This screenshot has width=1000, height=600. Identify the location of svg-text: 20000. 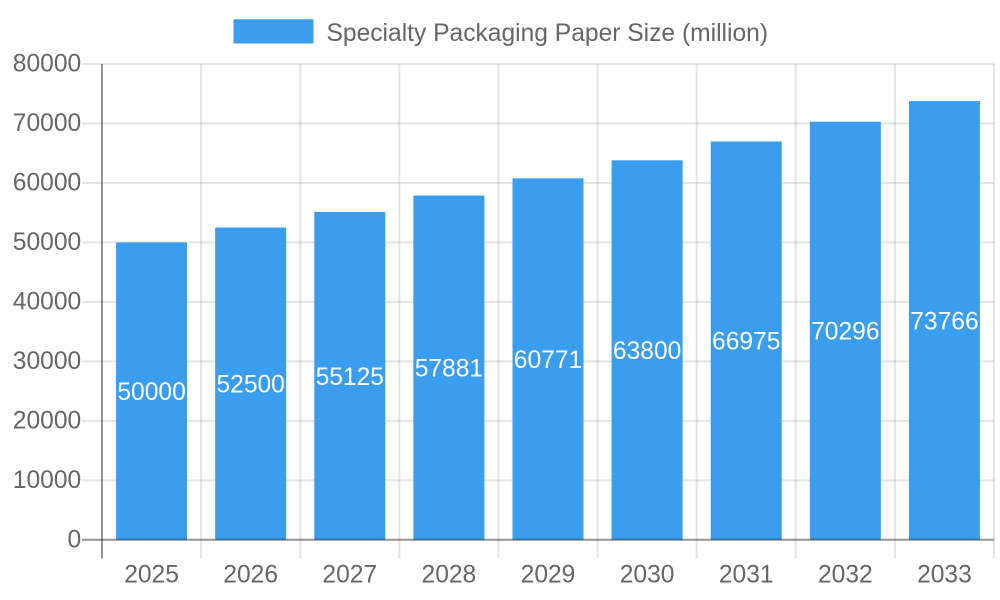
(47, 420).